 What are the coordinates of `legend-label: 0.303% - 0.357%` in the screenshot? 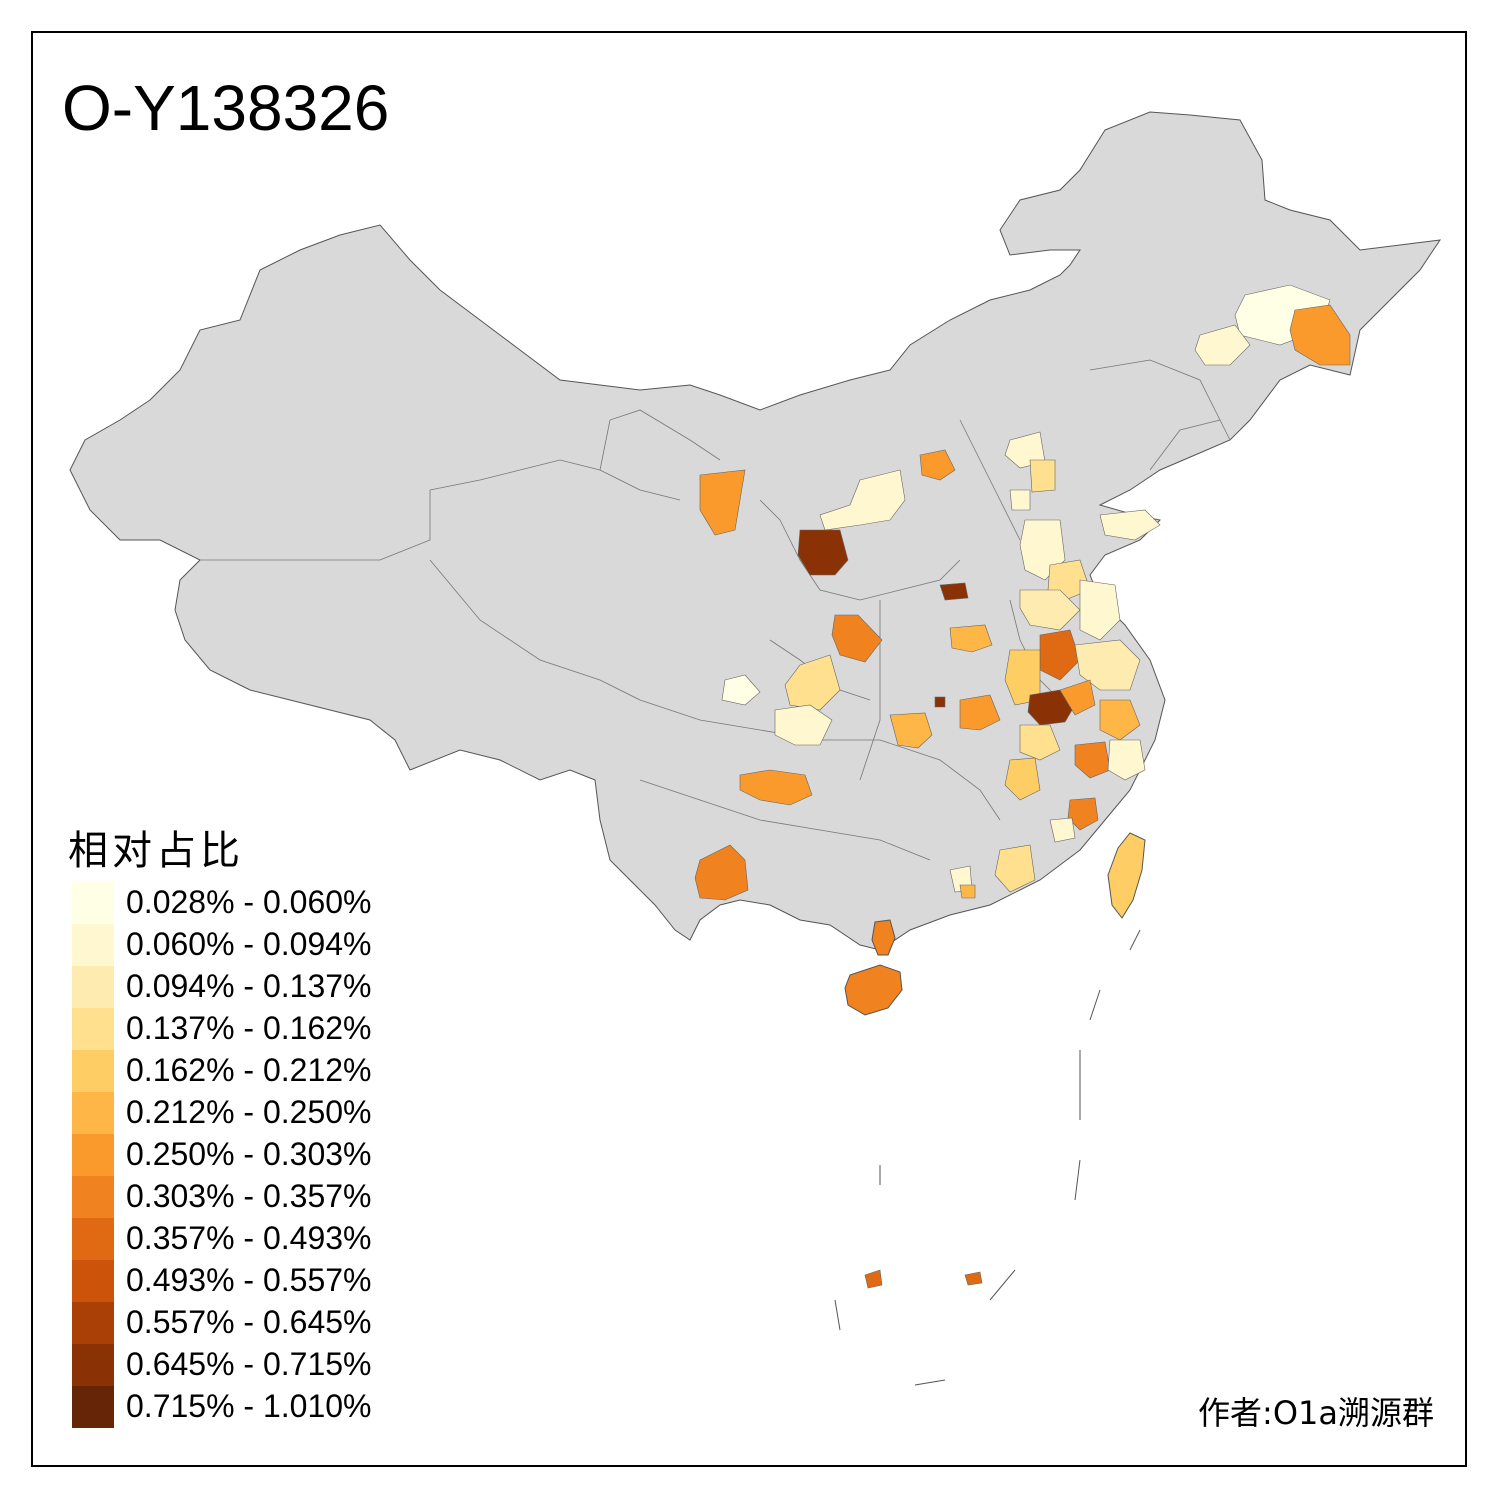 It's located at (249, 1196).